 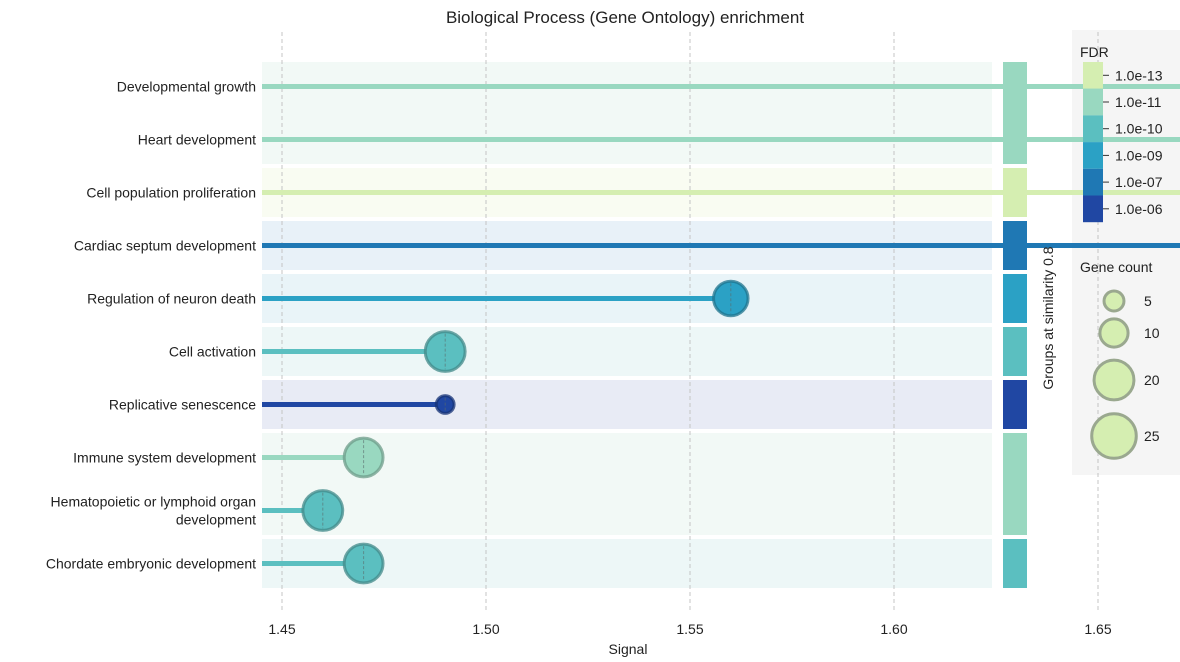 What do you see at coordinates (1094, 52) in the screenshot?
I see `fdr-legend-title: FDR` at bounding box center [1094, 52].